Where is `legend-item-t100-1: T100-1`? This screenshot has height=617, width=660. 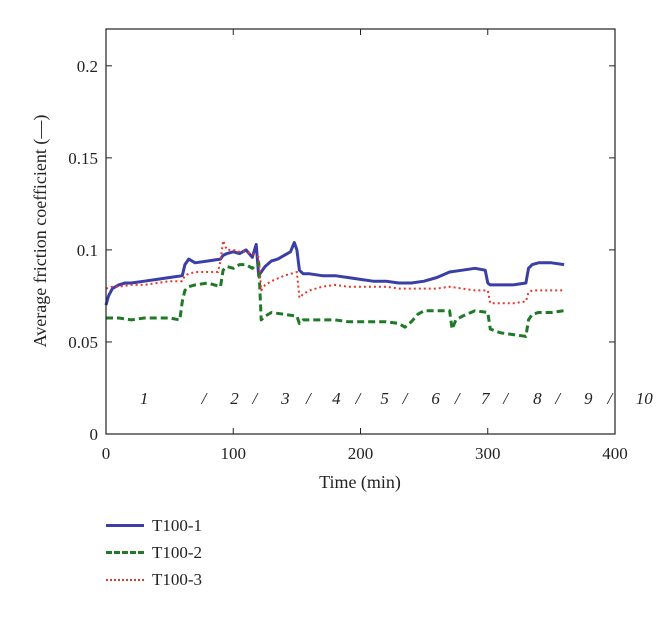 legend-item-t100-1: T100-1 is located at coordinates (154, 525).